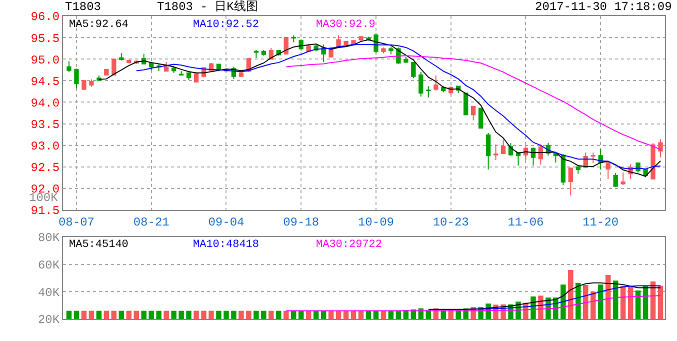  What do you see at coordinates (49, 265) in the screenshot?
I see `y-tick-label: 60K` at bounding box center [49, 265].